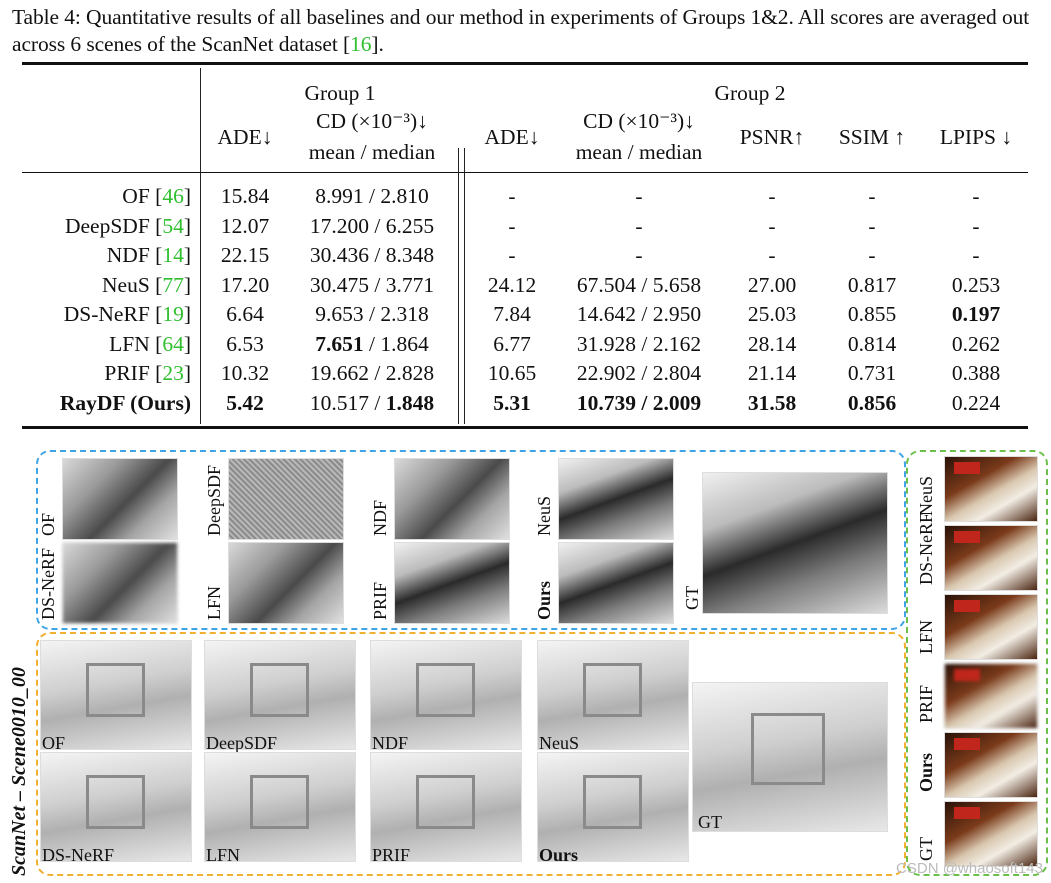  Describe the element at coordinates (339, 196) in the screenshot. I see `cd-mean: 8.991` at that location.